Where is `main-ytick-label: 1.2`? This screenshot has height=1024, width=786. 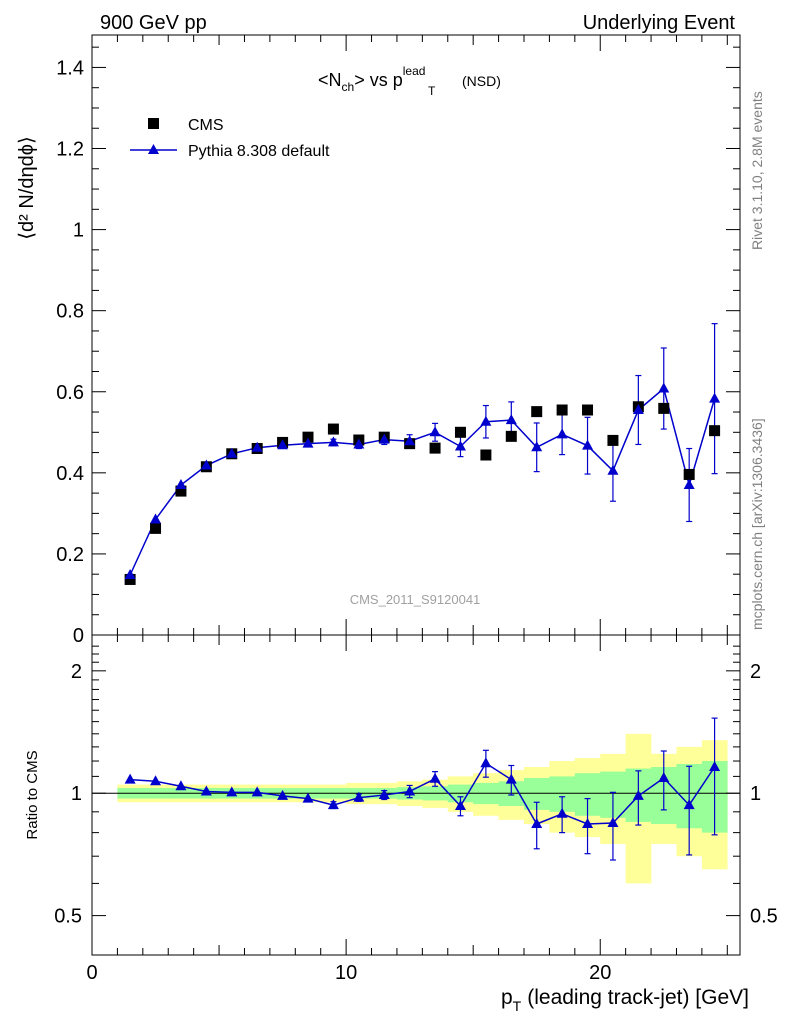
main-ytick-label: 1.2 is located at coordinates (70, 150).